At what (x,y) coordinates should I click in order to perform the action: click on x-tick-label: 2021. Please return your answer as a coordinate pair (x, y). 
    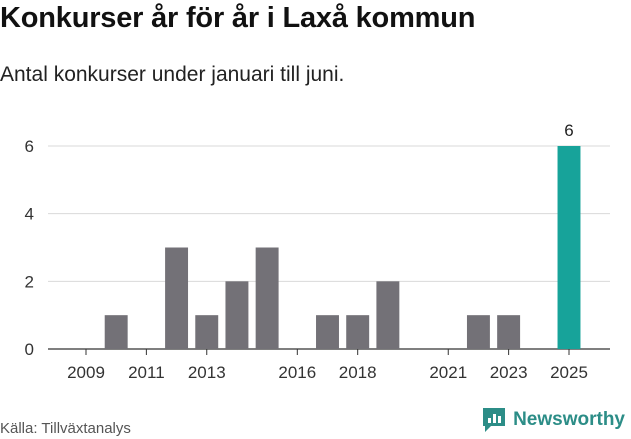
    Looking at the image, I should click on (448, 372).